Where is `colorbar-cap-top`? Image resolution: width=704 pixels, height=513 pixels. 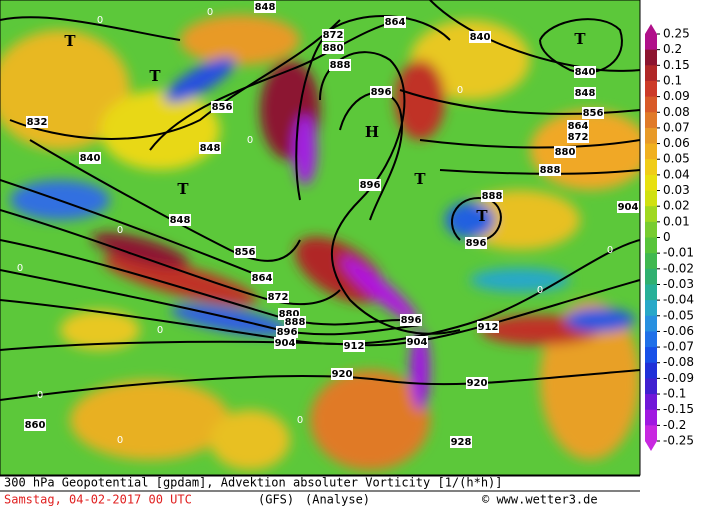 colorbar-cap-top is located at coordinates (651, 29).